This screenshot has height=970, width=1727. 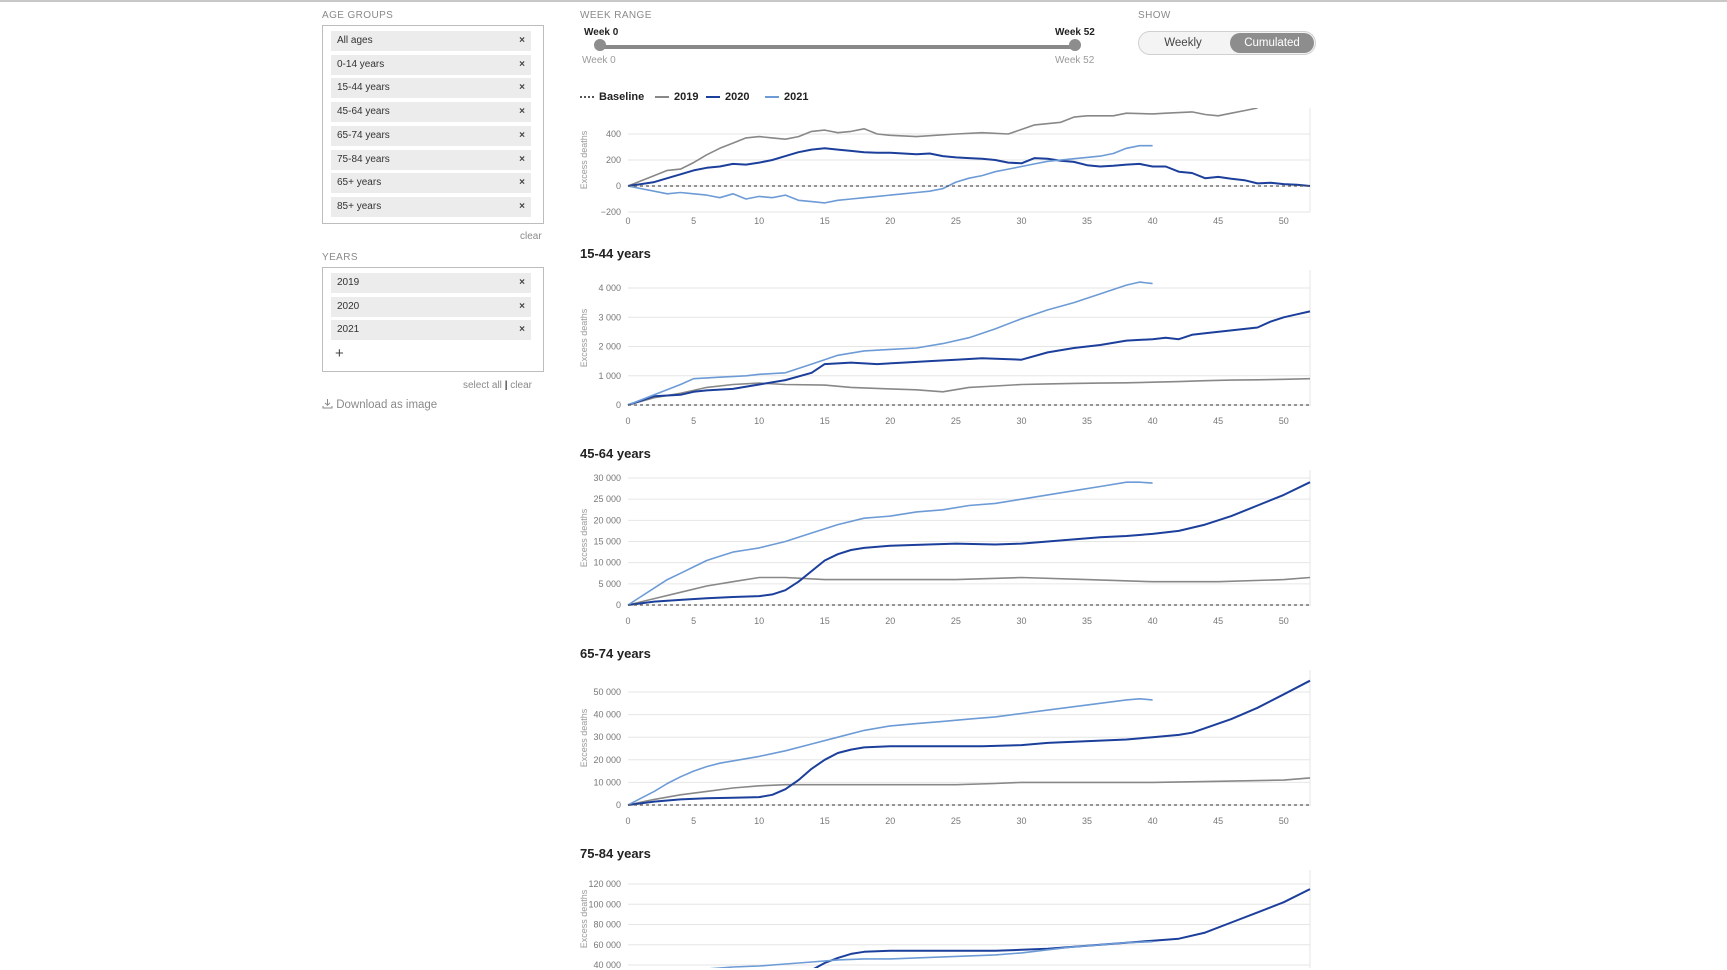 What do you see at coordinates (379, 404) in the screenshot?
I see `download-image-link: Download as image` at bounding box center [379, 404].